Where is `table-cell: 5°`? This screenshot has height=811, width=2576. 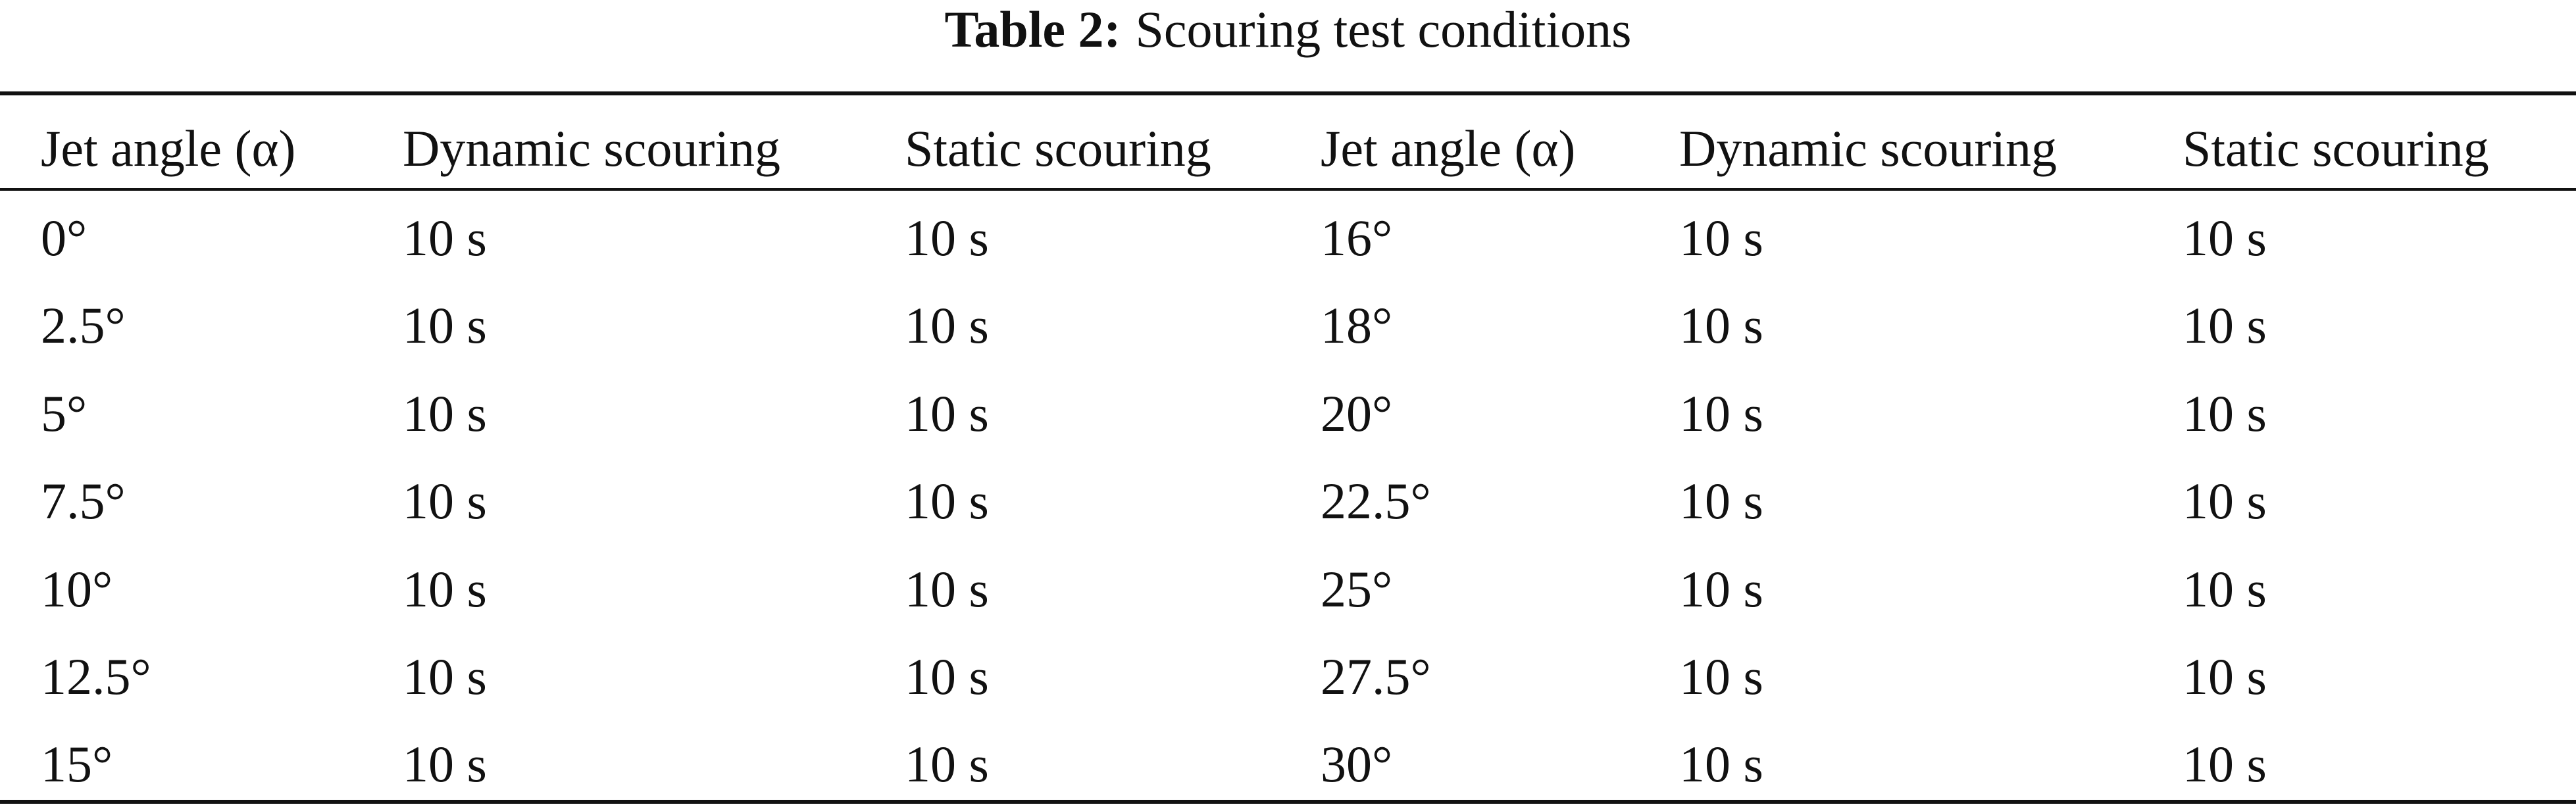 table-cell: 5° is located at coordinates (64, 413).